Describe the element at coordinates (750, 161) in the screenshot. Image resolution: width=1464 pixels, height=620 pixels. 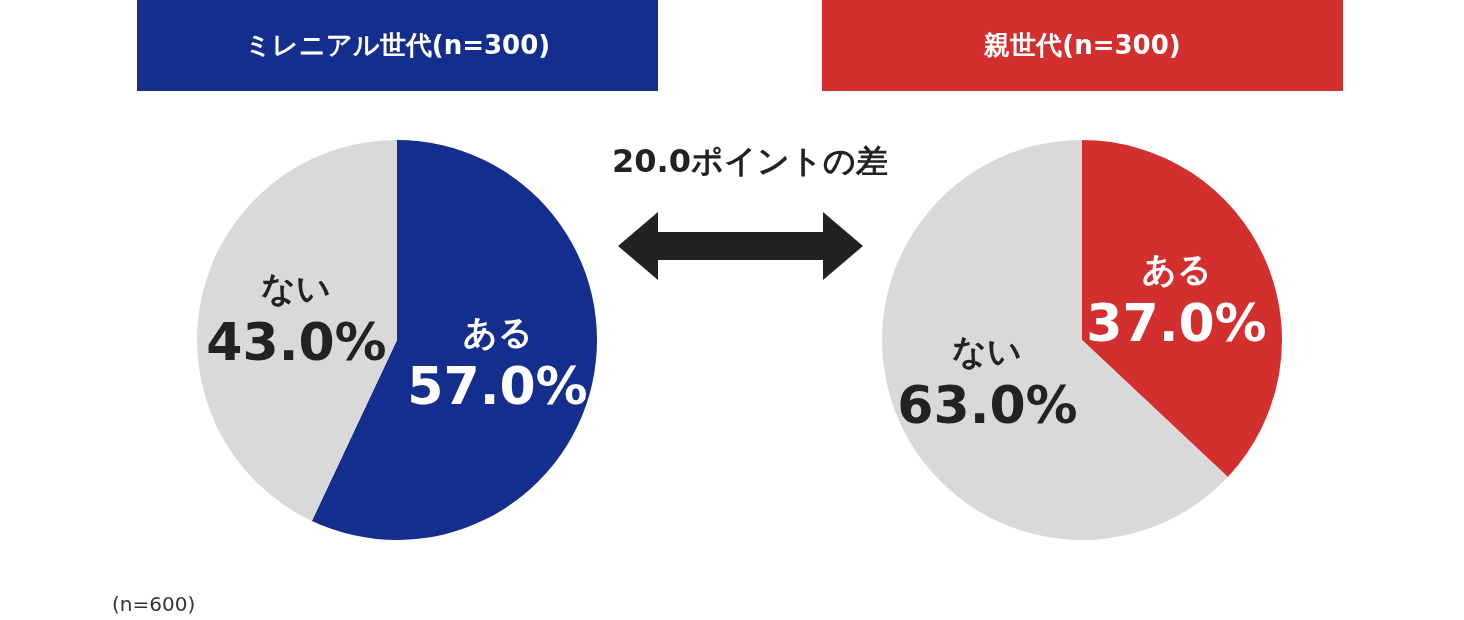
I see `text: 20.0ポイントの差` at that location.